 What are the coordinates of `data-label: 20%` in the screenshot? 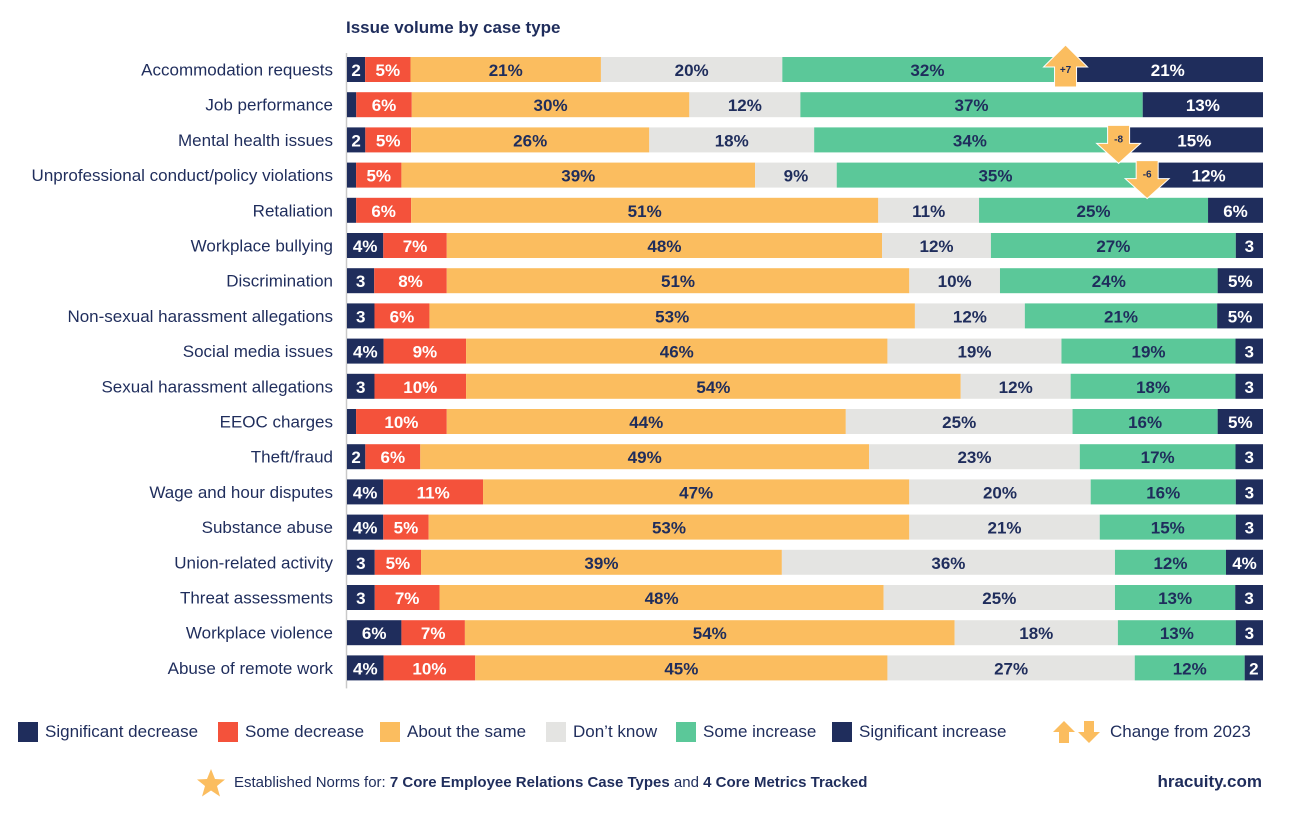 It's located at (1000, 492).